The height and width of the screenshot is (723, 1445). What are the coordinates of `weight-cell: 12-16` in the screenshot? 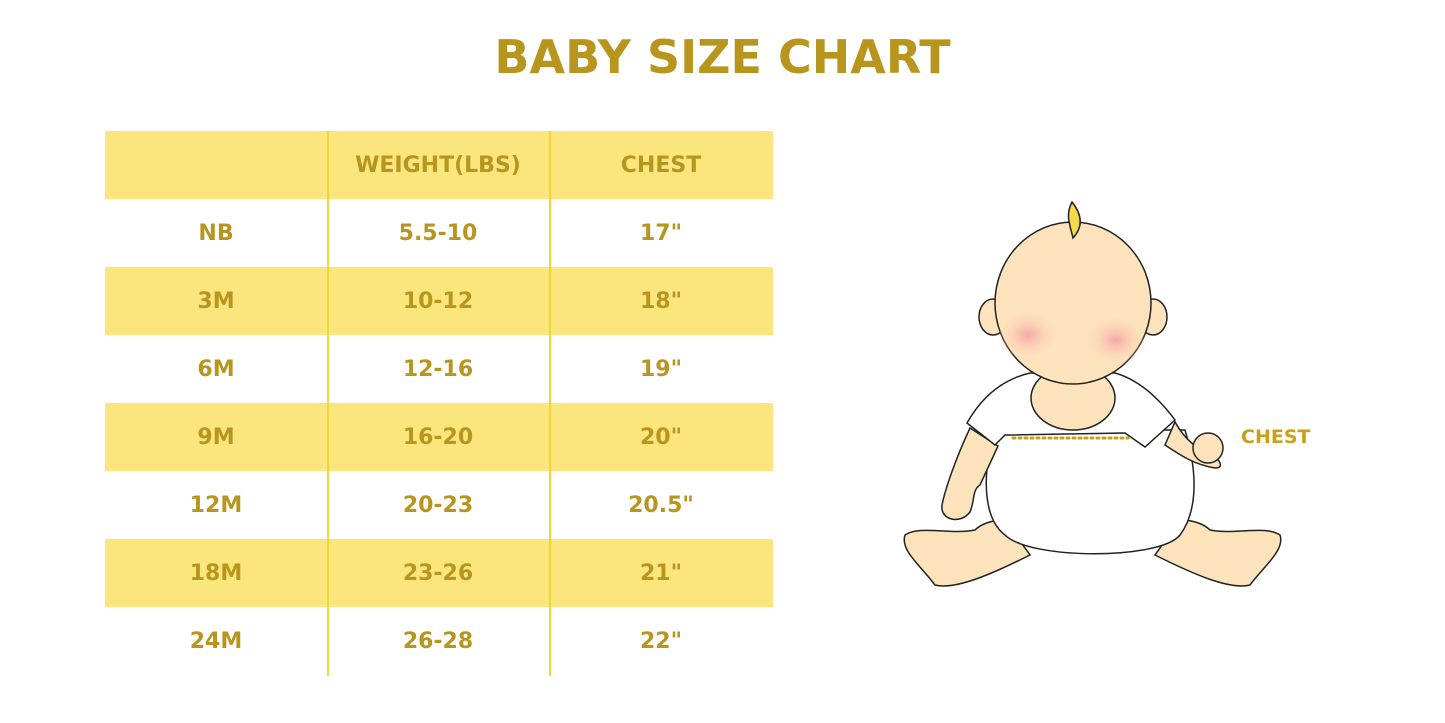 It's located at (438, 369).